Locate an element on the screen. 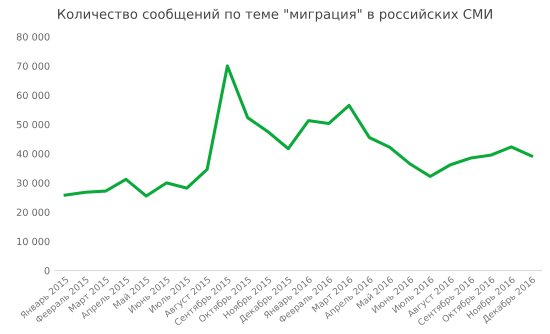 The height and width of the screenshot is (334, 550). y-tick-label: 80 000 is located at coordinates (33, 37).